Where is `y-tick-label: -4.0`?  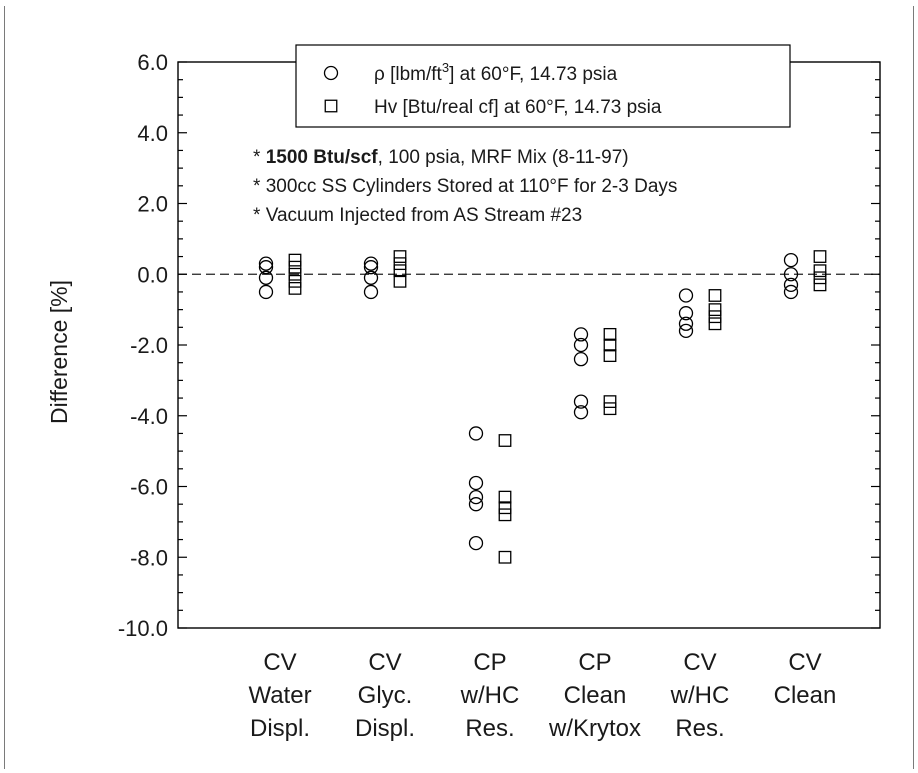 y-tick-label: -4.0 is located at coordinates (149, 416).